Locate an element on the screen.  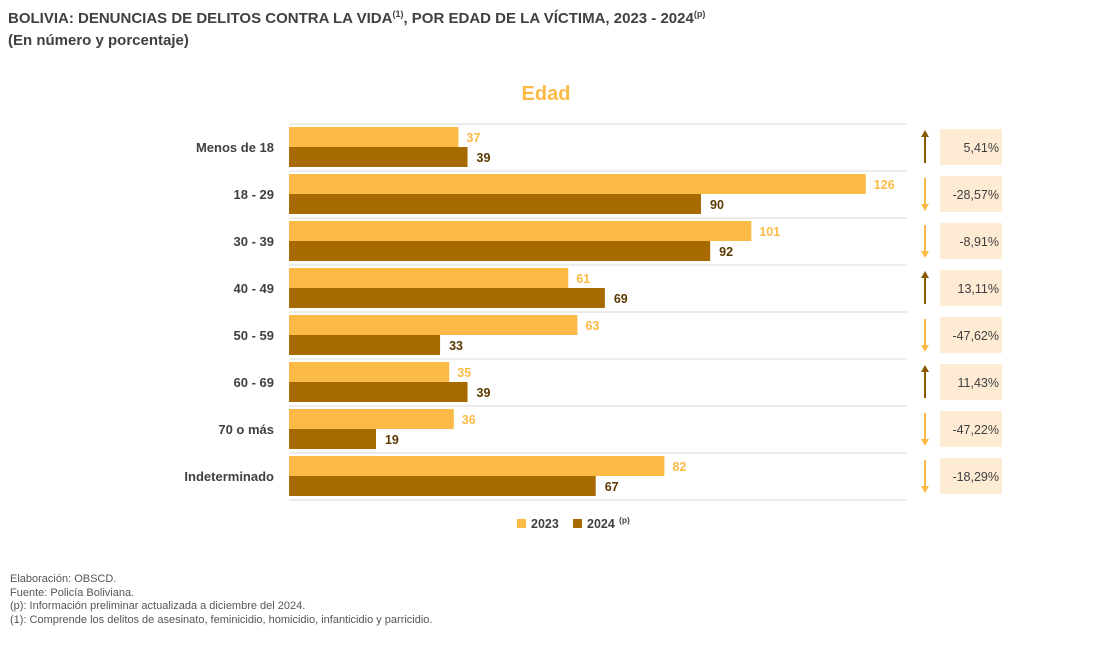
data-label-2023: 37 is located at coordinates (473, 138).